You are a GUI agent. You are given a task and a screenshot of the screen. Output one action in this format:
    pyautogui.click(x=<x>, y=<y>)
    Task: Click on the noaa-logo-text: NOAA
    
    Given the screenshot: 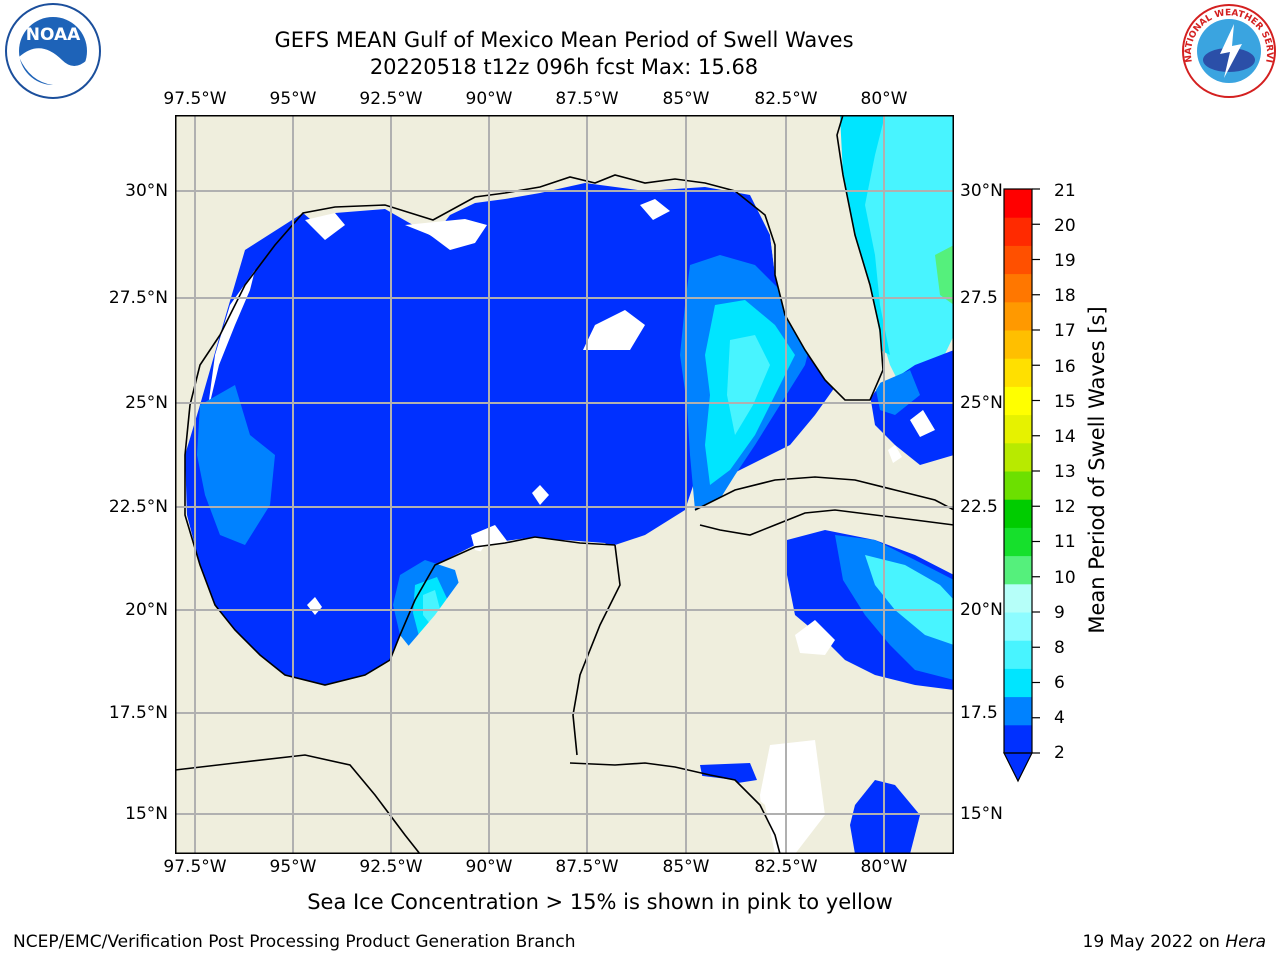 What is the action you would take?
    pyautogui.click(x=53, y=35)
    